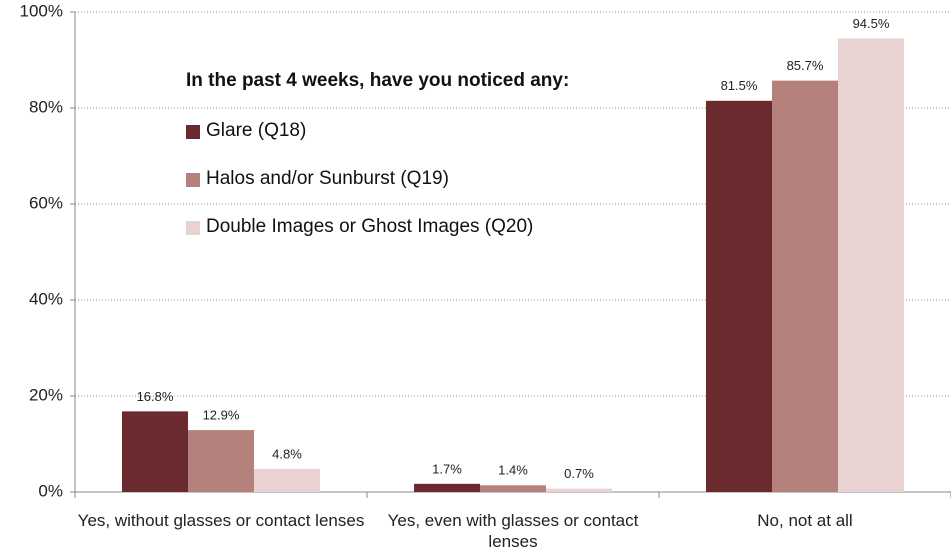  What do you see at coordinates (513, 531) in the screenshot?
I see `x-tick-label: Yes, even with glasses or contact lenses` at bounding box center [513, 531].